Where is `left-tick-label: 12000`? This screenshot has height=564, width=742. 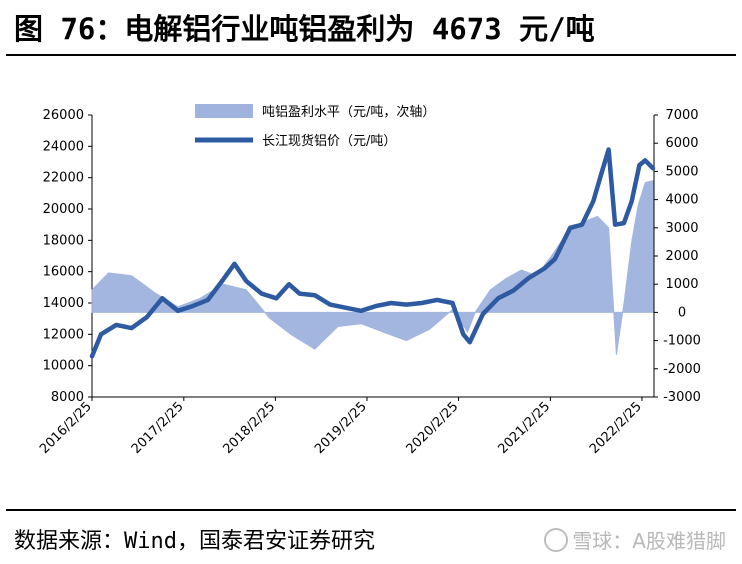
left-tick-label: 12000 is located at coordinates (63, 334).